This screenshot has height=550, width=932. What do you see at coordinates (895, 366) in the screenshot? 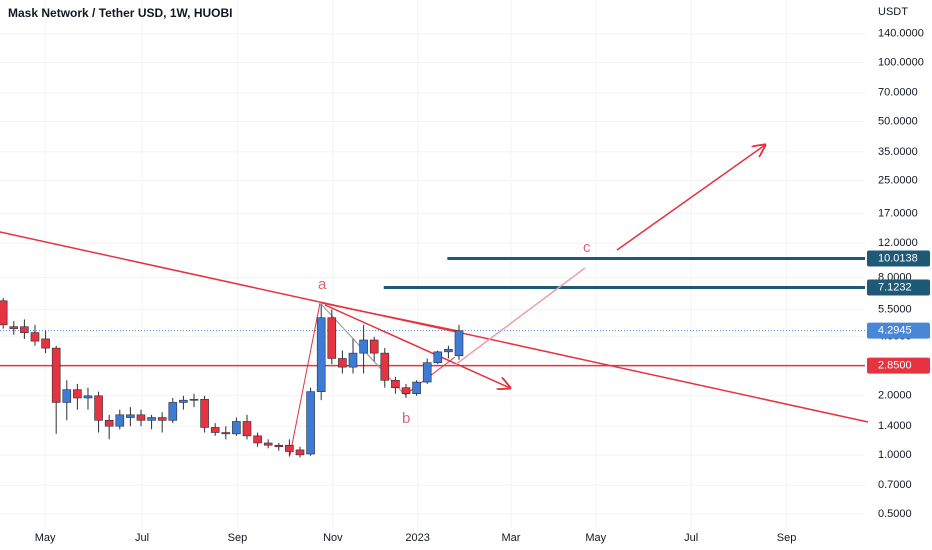
I see `price-label: 2.8500` at bounding box center [895, 366].